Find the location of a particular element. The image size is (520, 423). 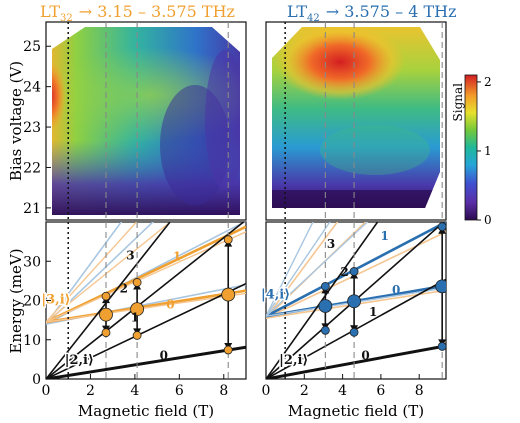

plot-area-bottom-left is located at coordinates (146, 300).